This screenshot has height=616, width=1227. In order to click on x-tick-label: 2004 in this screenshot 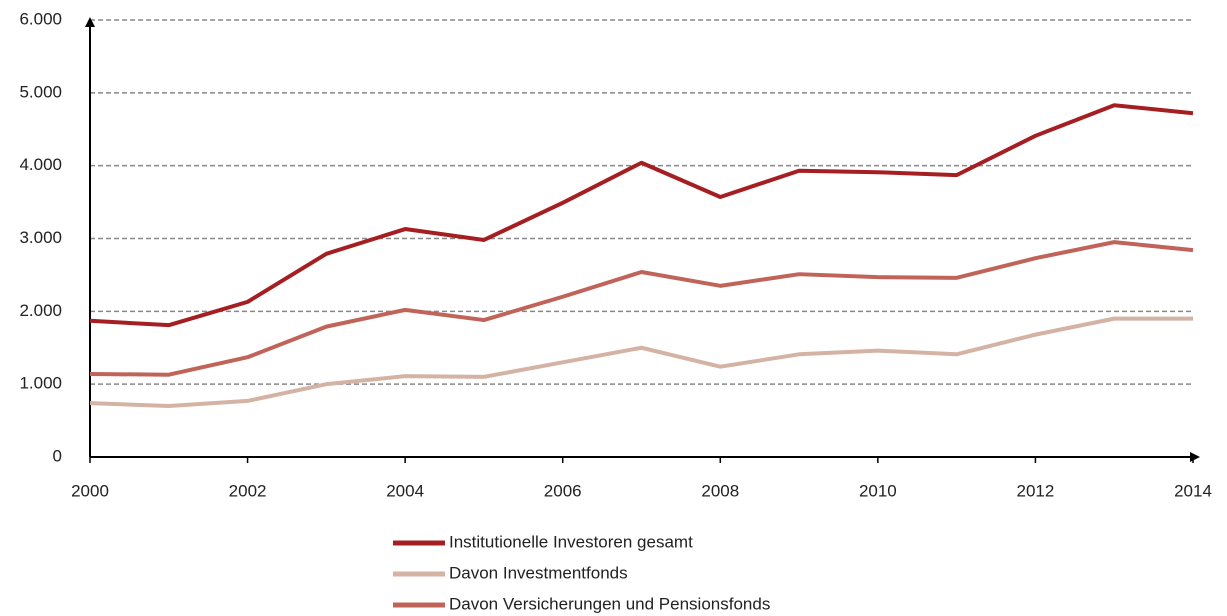, I will do `click(405, 490)`.